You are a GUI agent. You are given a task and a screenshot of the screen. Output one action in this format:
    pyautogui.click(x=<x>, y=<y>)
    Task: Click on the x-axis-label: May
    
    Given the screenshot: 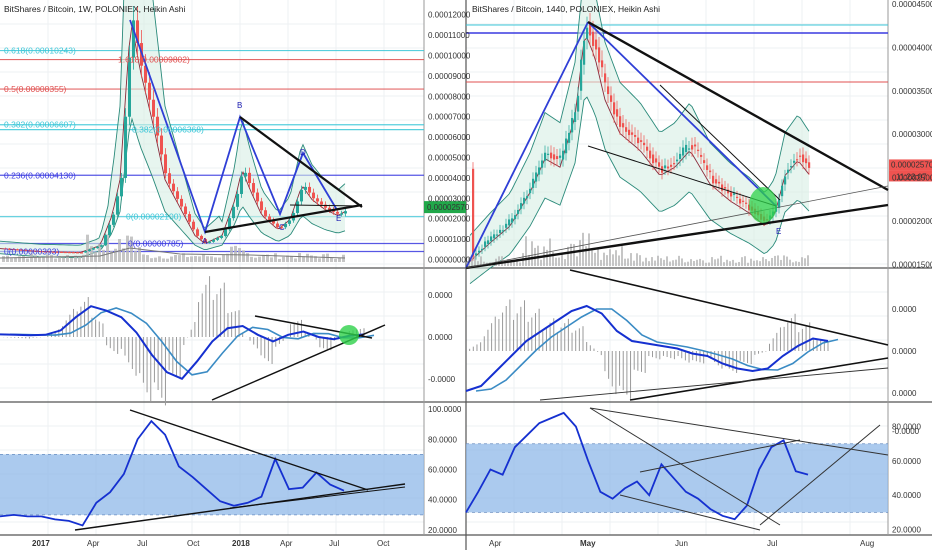 What is the action you would take?
    pyautogui.click(x=588, y=543)
    